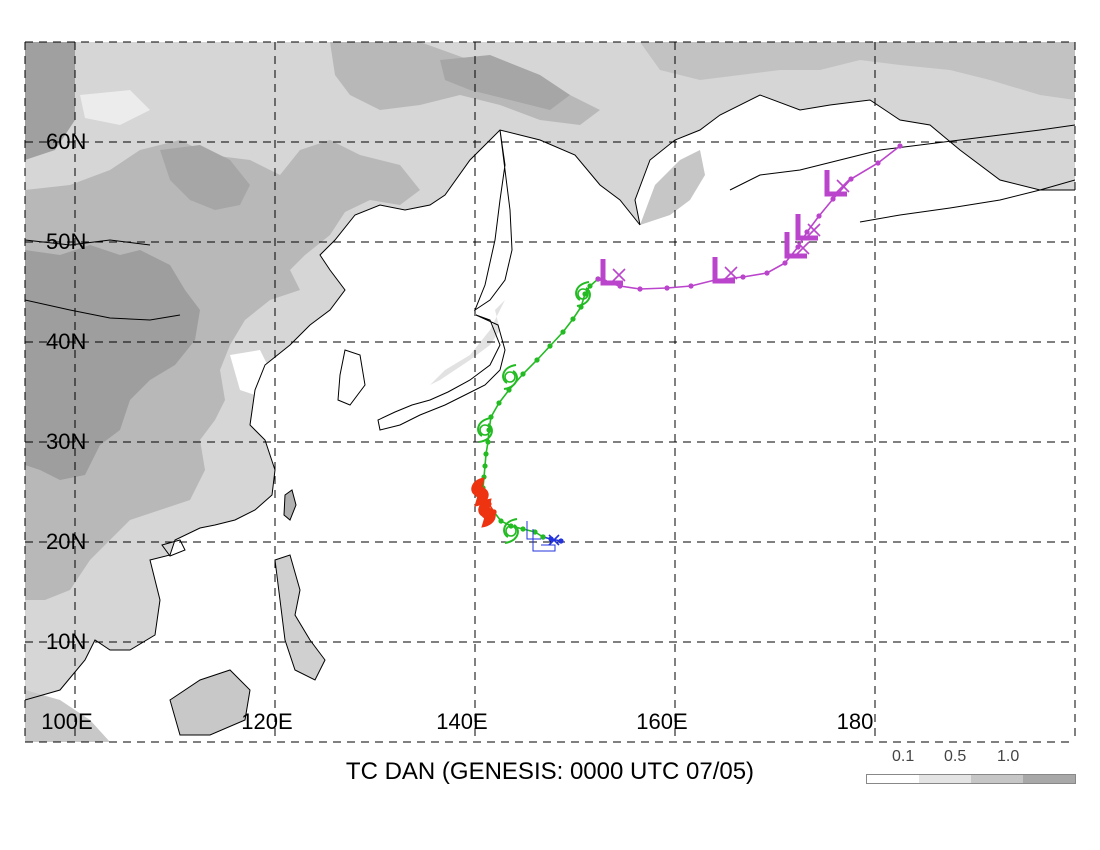 The width and height of the screenshot is (1100, 850). What do you see at coordinates (66, 541) in the screenshot?
I see `lat-label: 20N` at bounding box center [66, 541].